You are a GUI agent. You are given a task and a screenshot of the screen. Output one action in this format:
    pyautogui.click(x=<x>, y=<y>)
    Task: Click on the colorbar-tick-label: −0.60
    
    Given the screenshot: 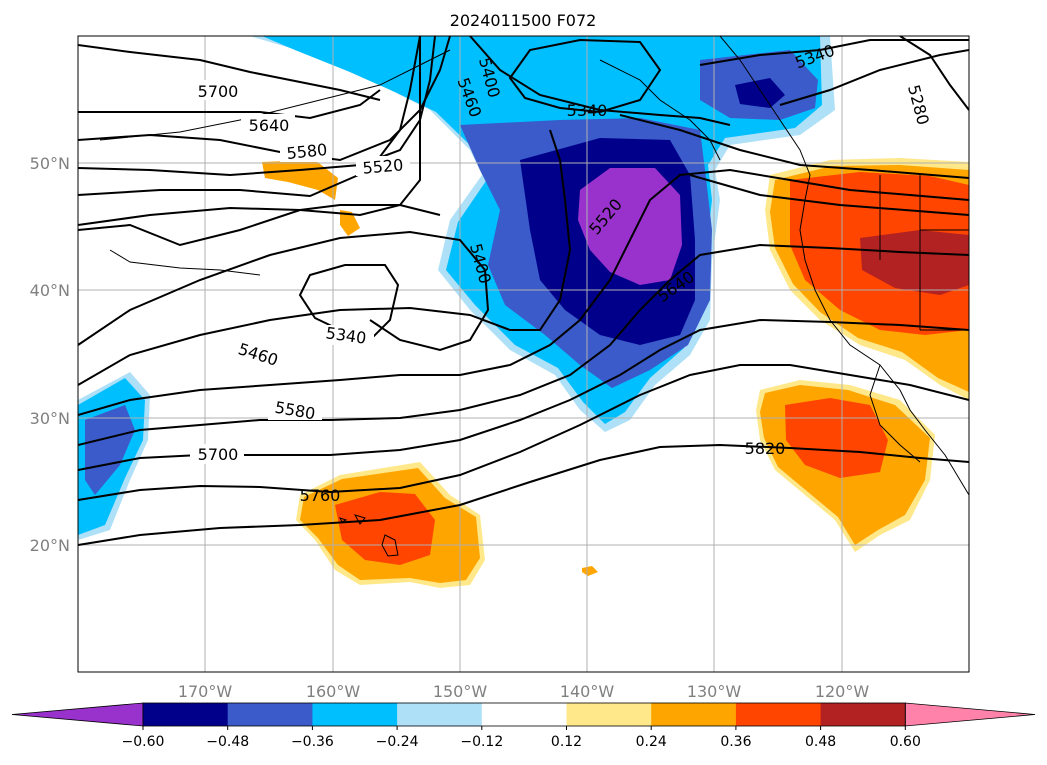 What is the action you would take?
    pyautogui.click(x=143, y=742)
    